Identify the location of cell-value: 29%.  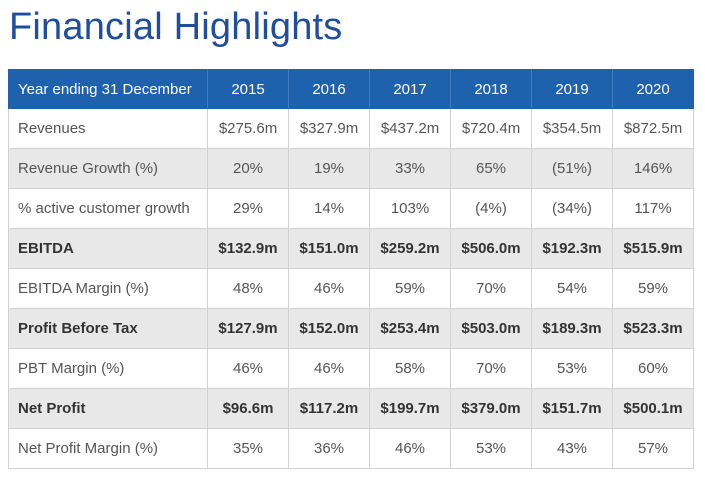
(248, 208).